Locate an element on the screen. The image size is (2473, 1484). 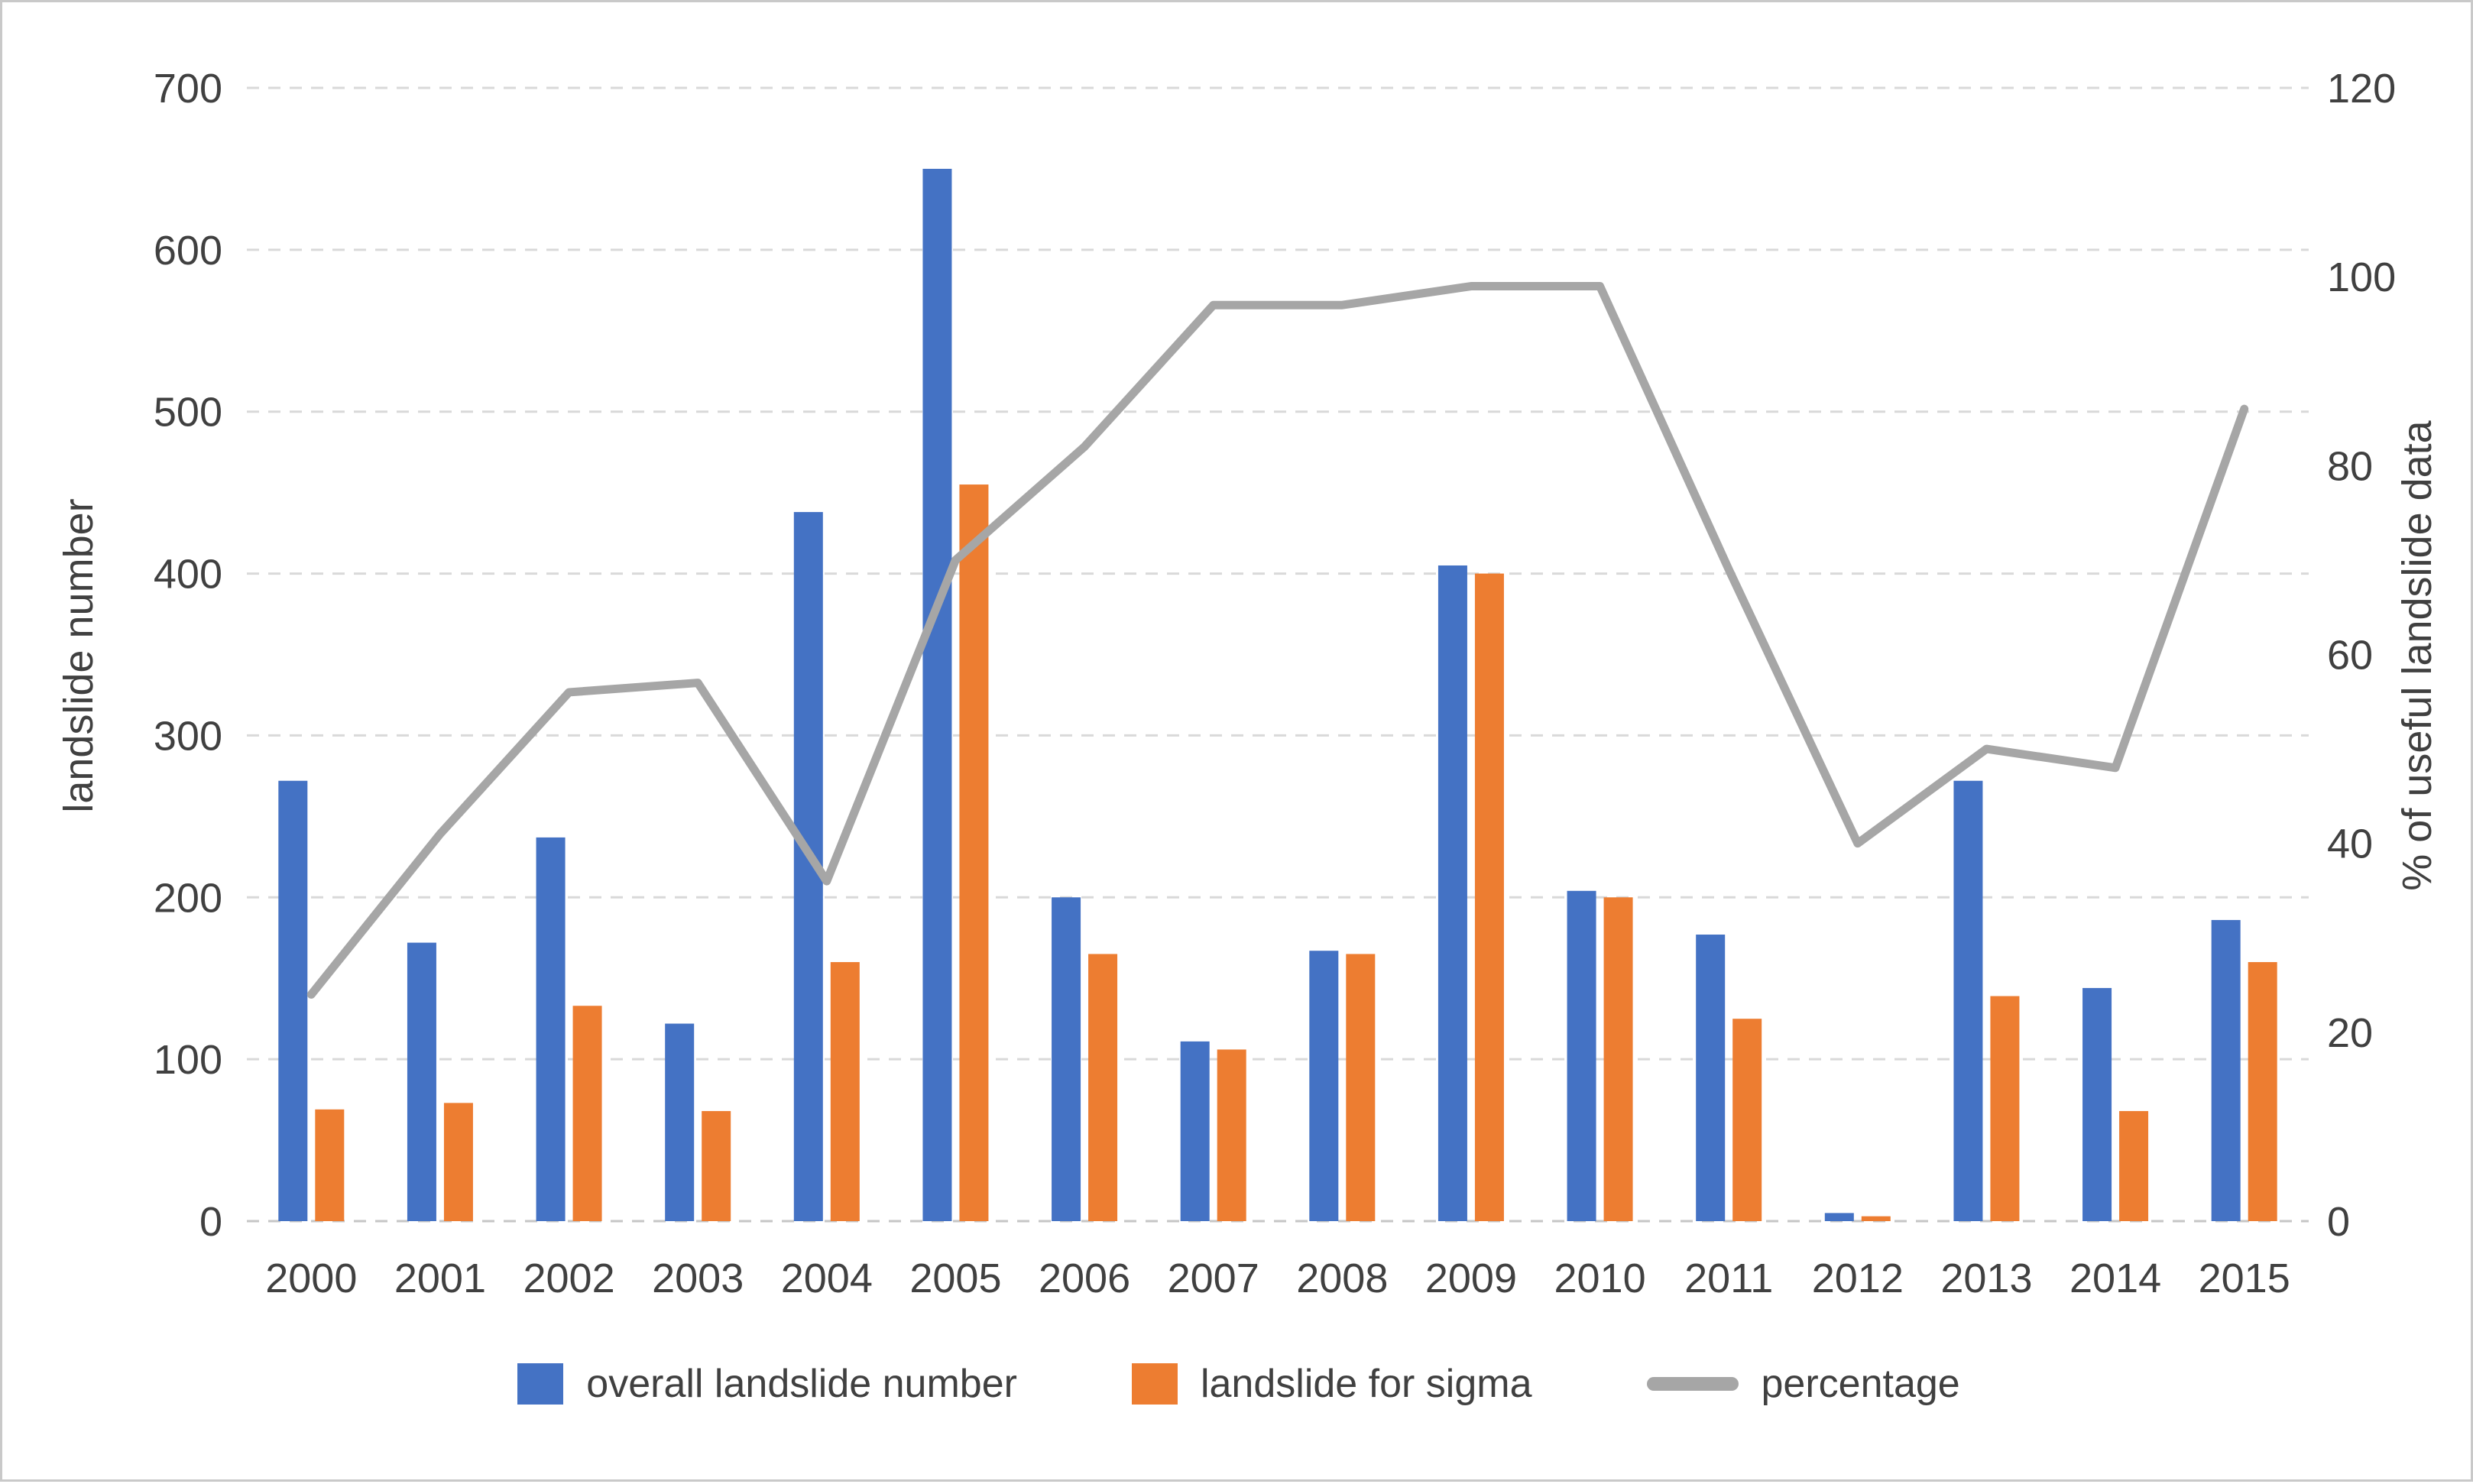
right-axis-tick-label: 20 is located at coordinates (2350, 1033).